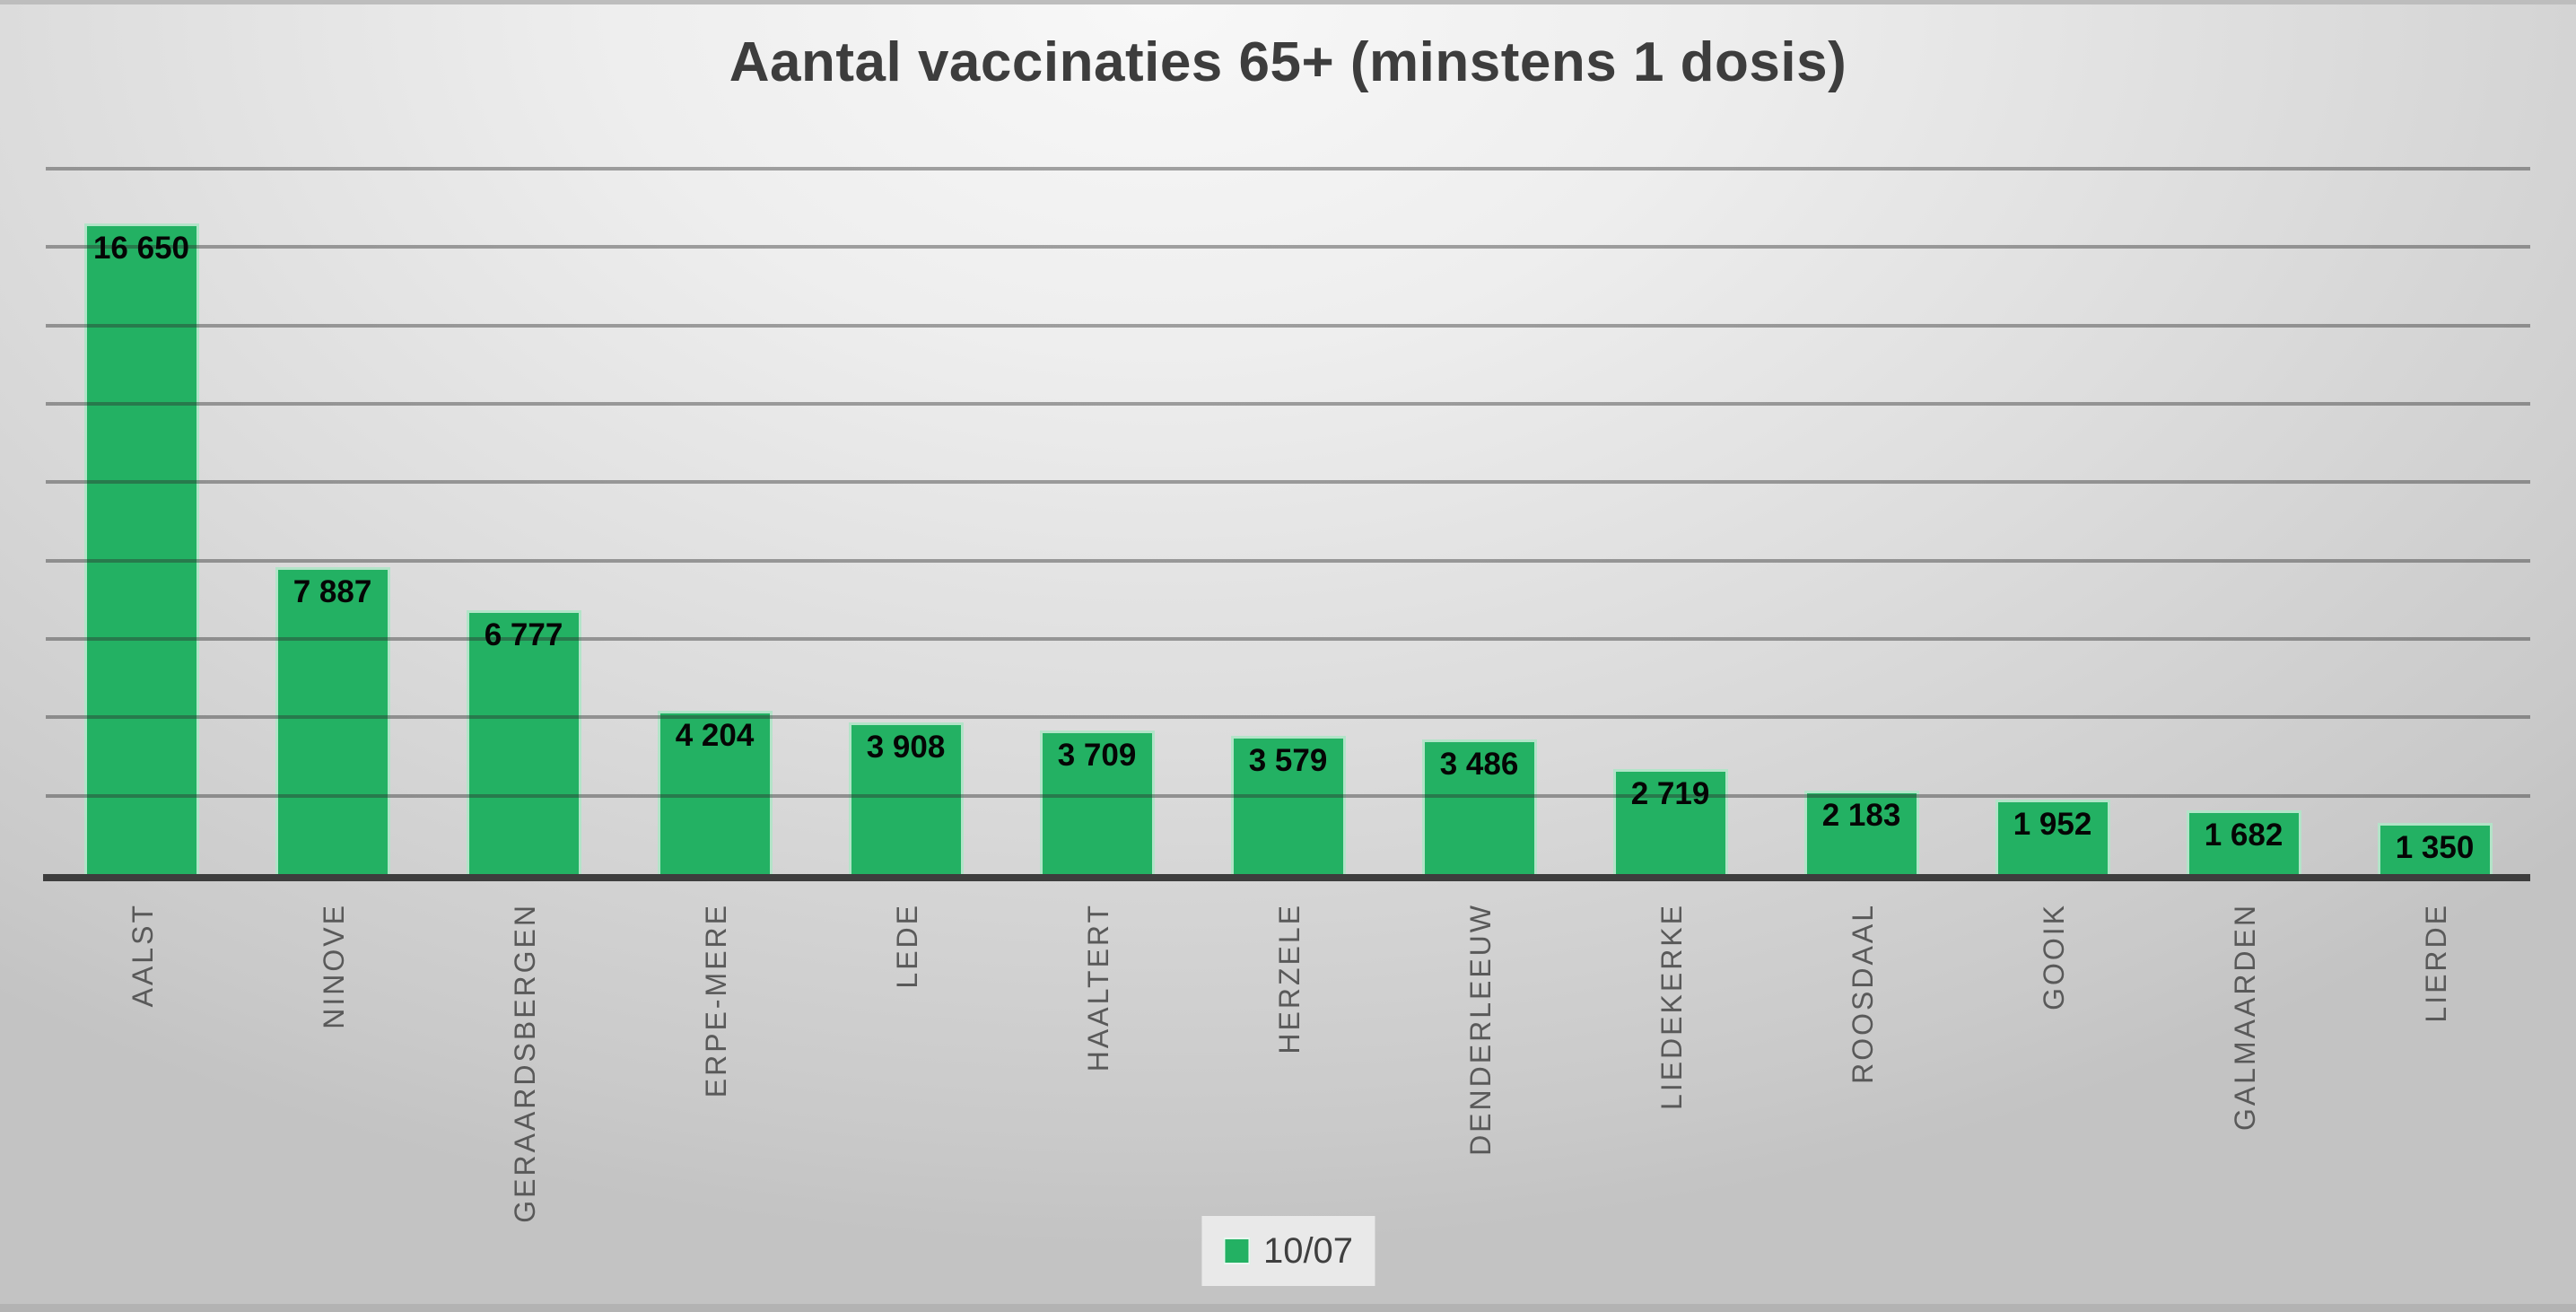 This screenshot has height=1312, width=2576. I want to click on bar-value-label: 3 579, so click(1288, 760).